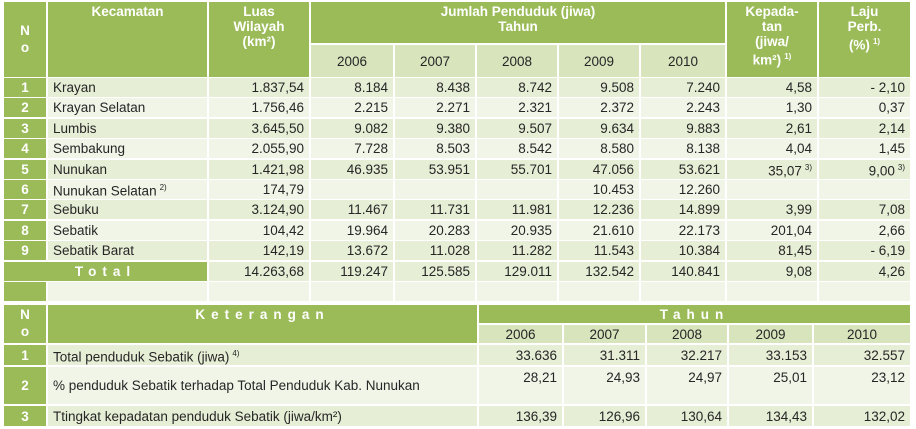 Image resolution: width=916 pixels, height=429 pixels. What do you see at coordinates (262, 355) in the screenshot?
I see `row-label: Total penduduk Sebatik (jiwa) 4)` at bounding box center [262, 355].